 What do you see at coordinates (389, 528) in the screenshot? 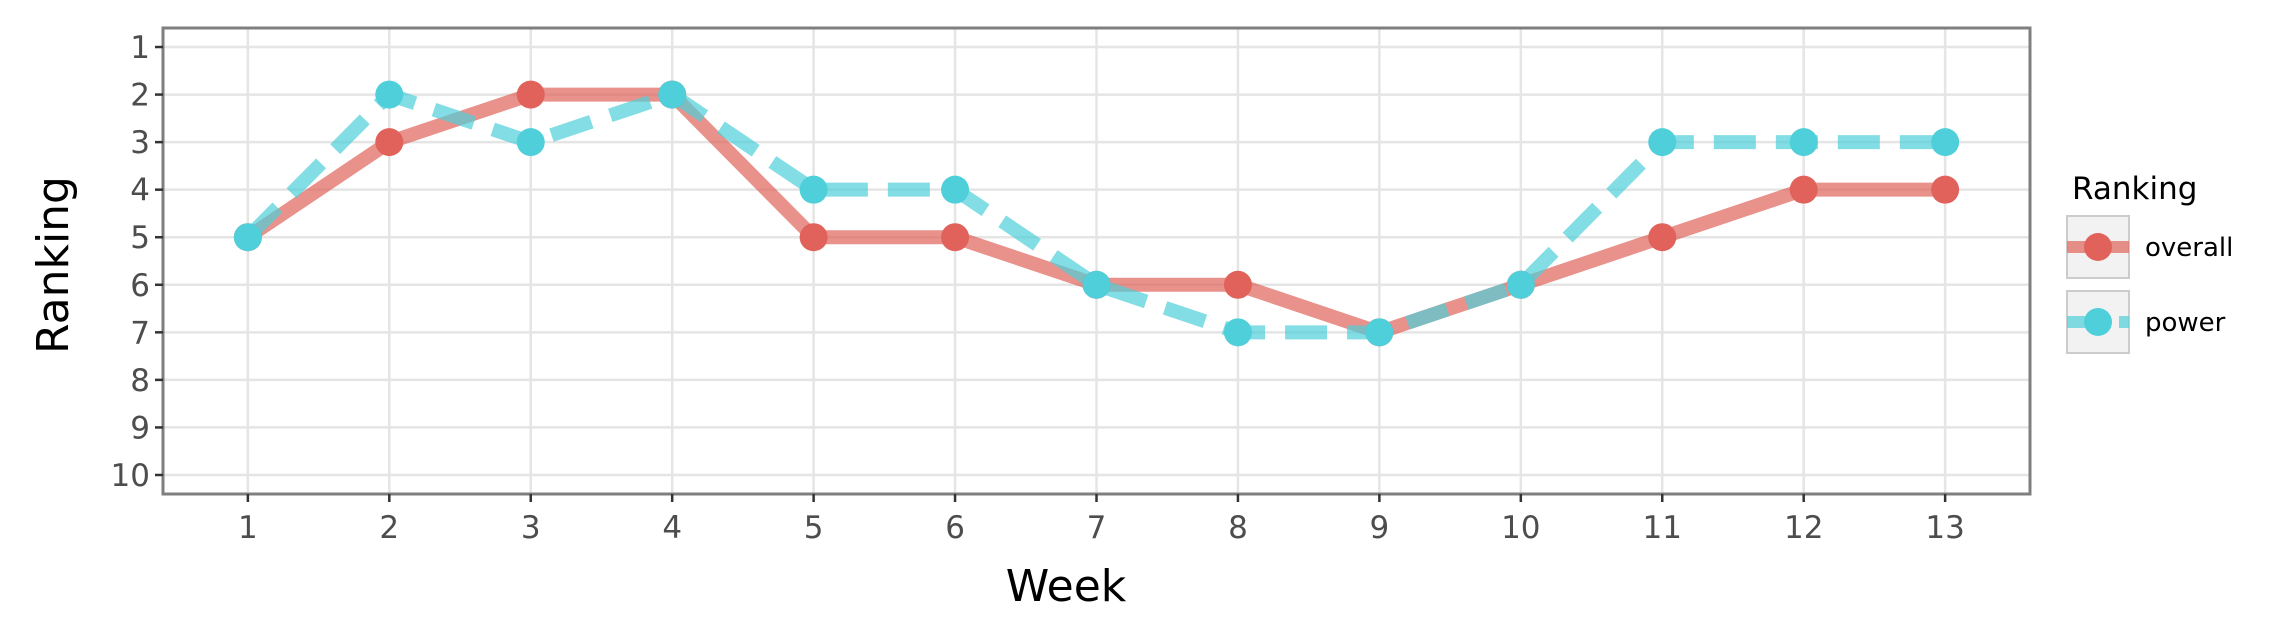
I see `x-tick-label: 2` at bounding box center [389, 528].